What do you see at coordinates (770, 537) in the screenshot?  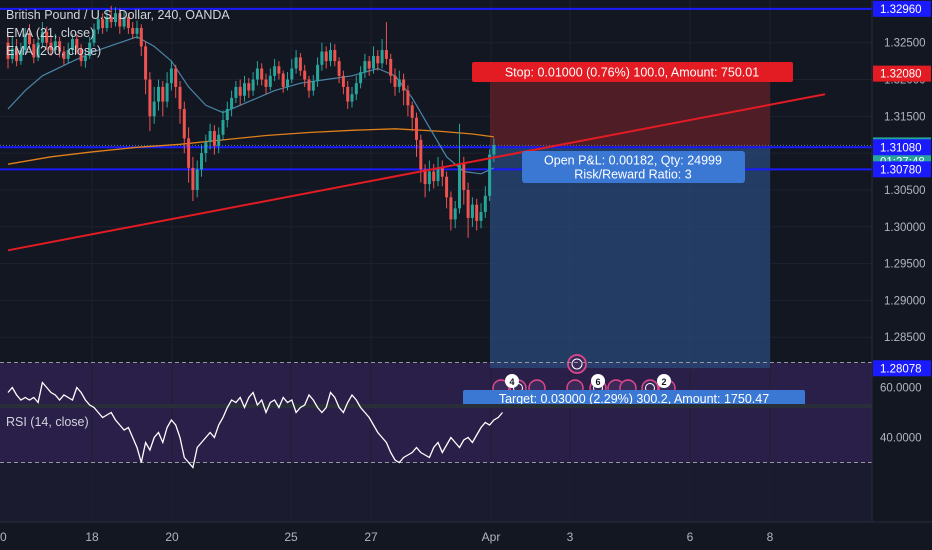 I see `time-tick-label: 8` at bounding box center [770, 537].